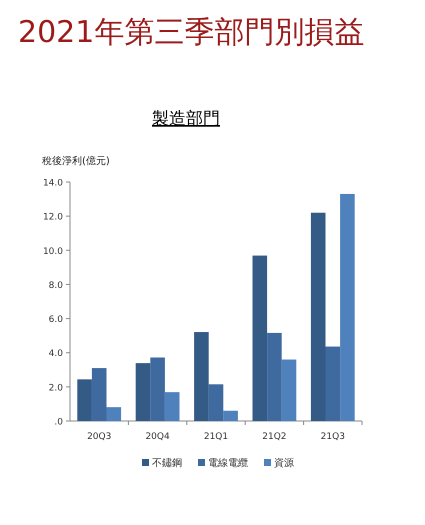 The width and height of the screenshot is (425, 525). Describe the element at coordinates (99, 437) in the screenshot. I see `x-tick-label: 20Q3` at that location.